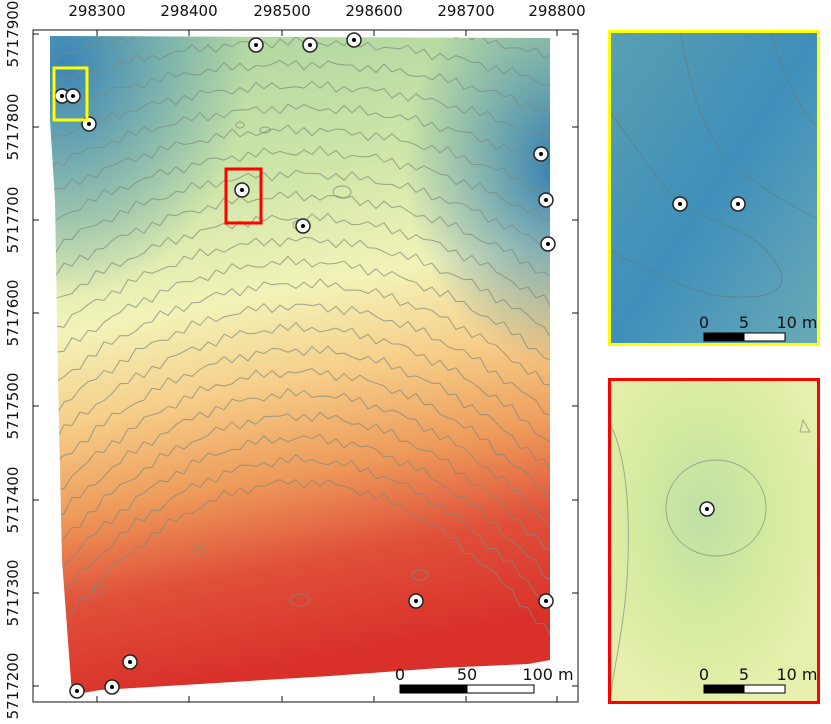  Describe the element at coordinates (465, 11) in the screenshot. I see `x-tick-label: 298700` at that location.